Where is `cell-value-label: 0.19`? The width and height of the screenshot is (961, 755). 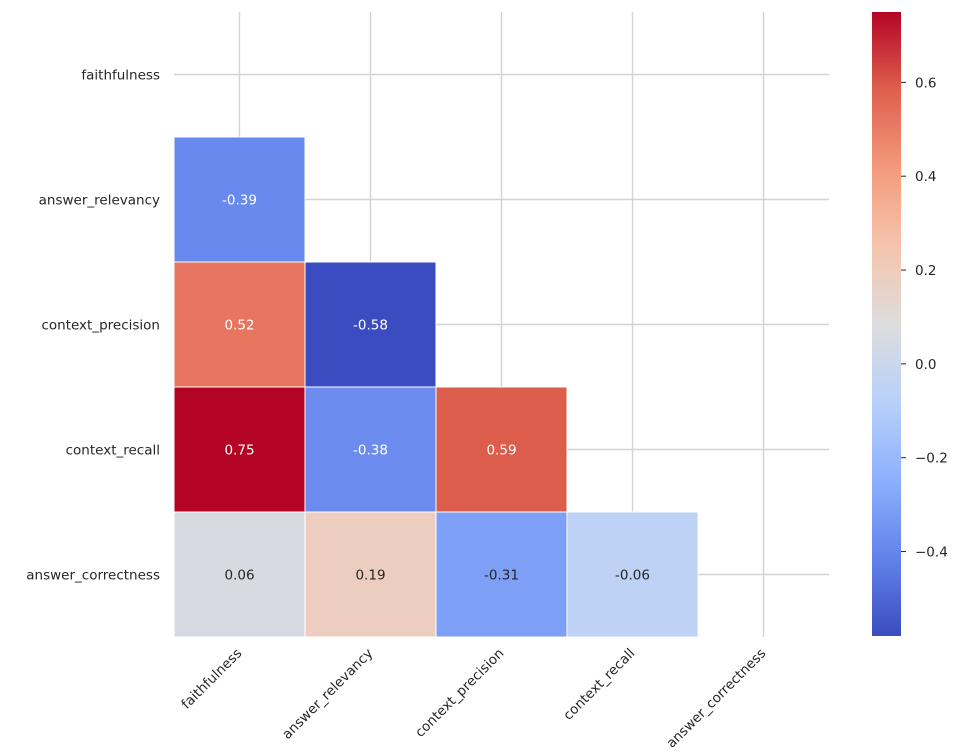 cell-value-label: 0.19 is located at coordinates (370, 576).